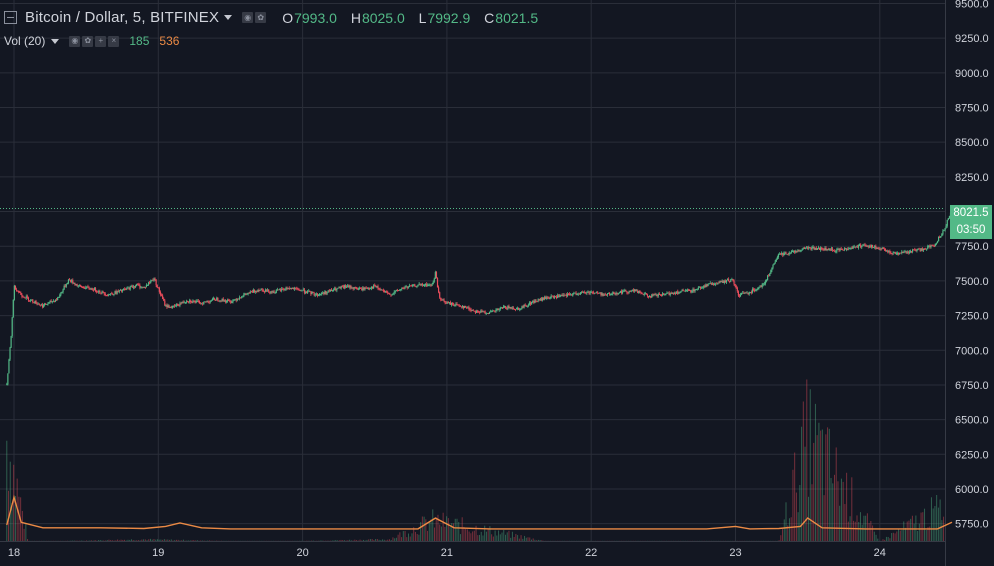 This screenshot has height=566, width=994. I want to click on add-icon: +, so click(101, 41).